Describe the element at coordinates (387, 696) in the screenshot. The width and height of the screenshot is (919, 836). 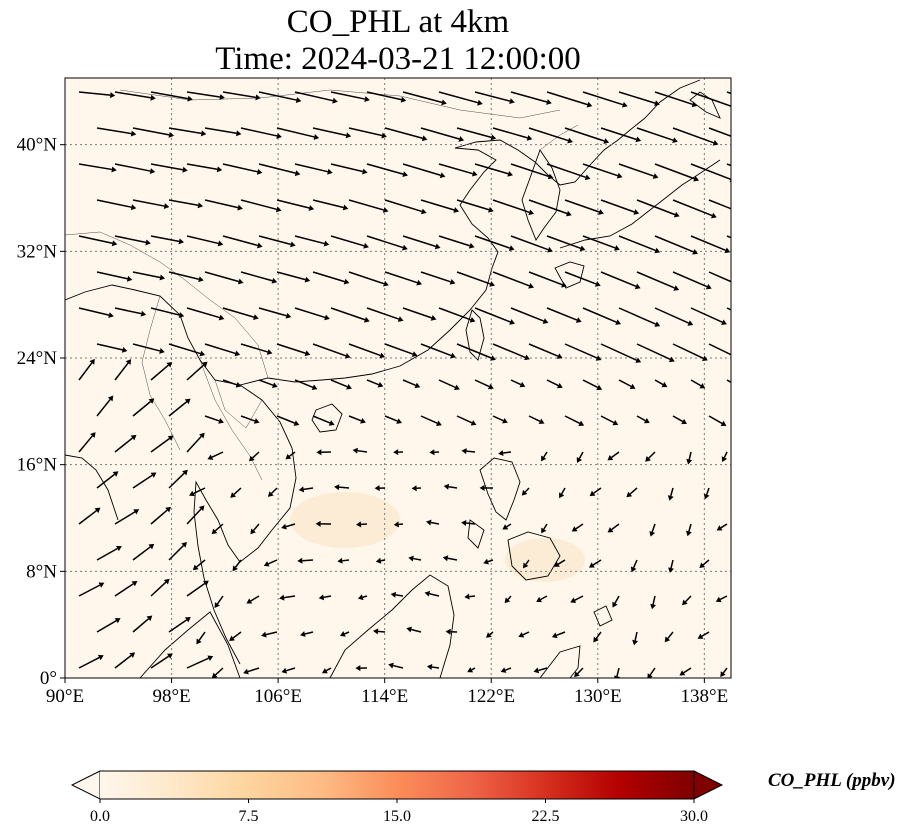
I see `x-tick-labels: 90°E 98°E 106°E 114°E 122°E 130°E 138°E` at that location.